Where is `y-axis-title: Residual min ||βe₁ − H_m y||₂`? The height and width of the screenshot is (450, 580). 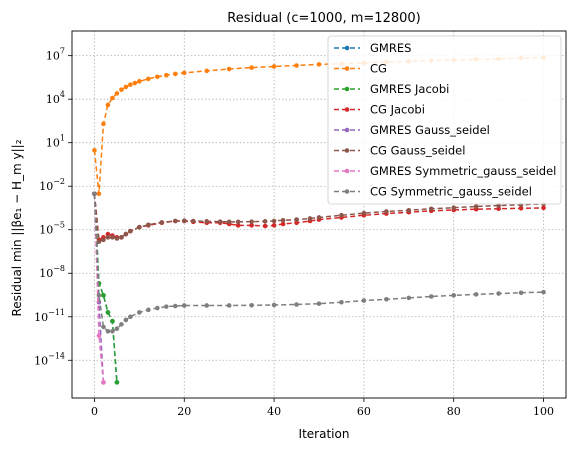
y-axis-title: Residual min ||βe₁ − H_m y||₂ is located at coordinates (17, 227).